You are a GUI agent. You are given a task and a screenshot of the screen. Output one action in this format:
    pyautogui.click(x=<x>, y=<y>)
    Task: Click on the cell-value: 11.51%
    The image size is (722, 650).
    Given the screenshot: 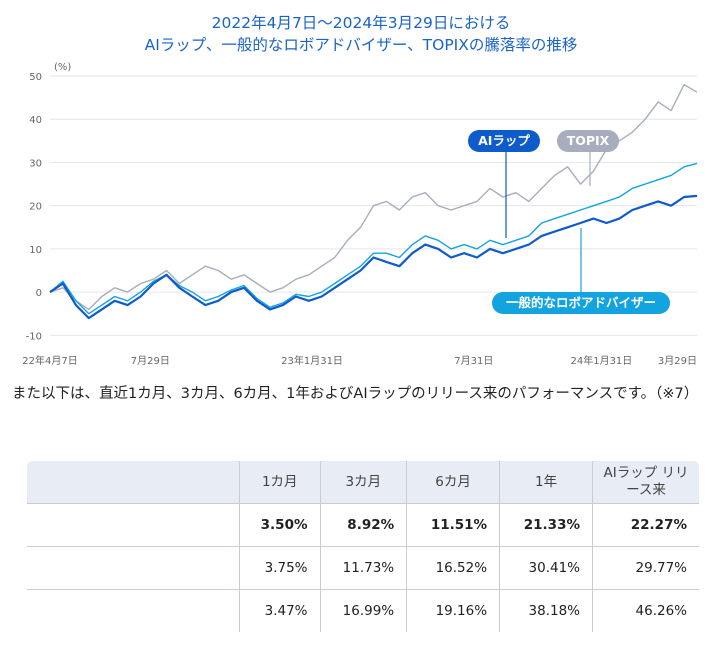 What is the action you would take?
    pyautogui.click(x=453, y=525)
    